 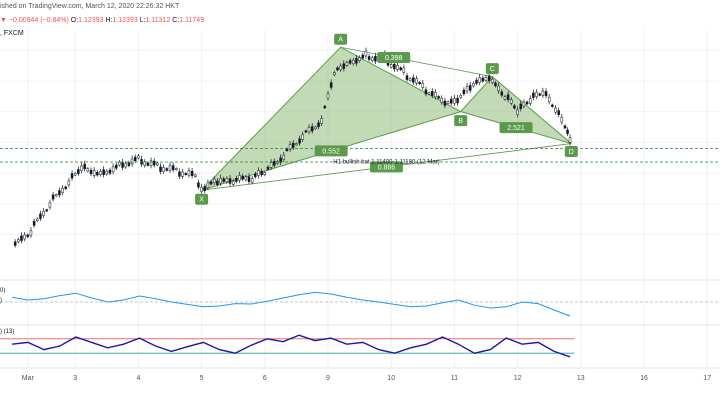 I want to click on close-value: 1.11749, so click(x=192, y=20).